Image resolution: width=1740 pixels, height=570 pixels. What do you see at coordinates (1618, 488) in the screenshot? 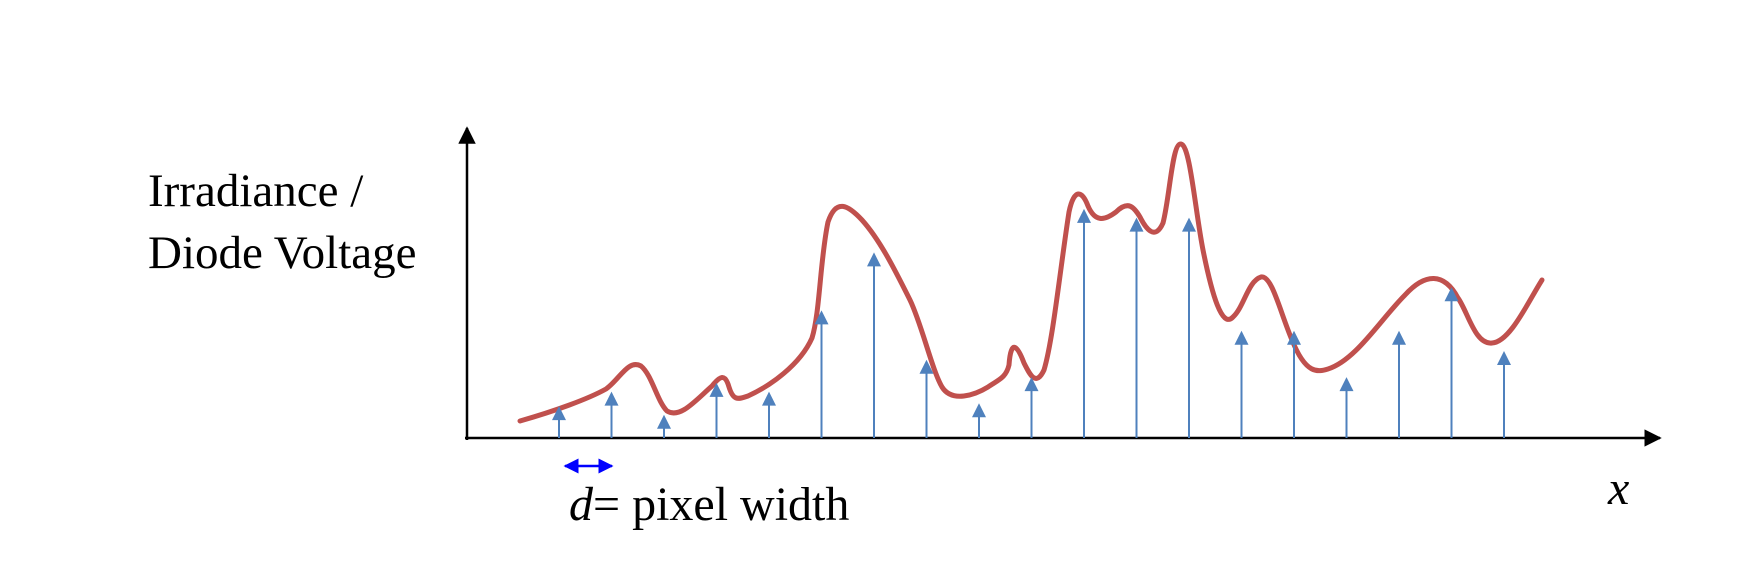
I see `x-axis-label: x` at bounding box center [1618, 488].